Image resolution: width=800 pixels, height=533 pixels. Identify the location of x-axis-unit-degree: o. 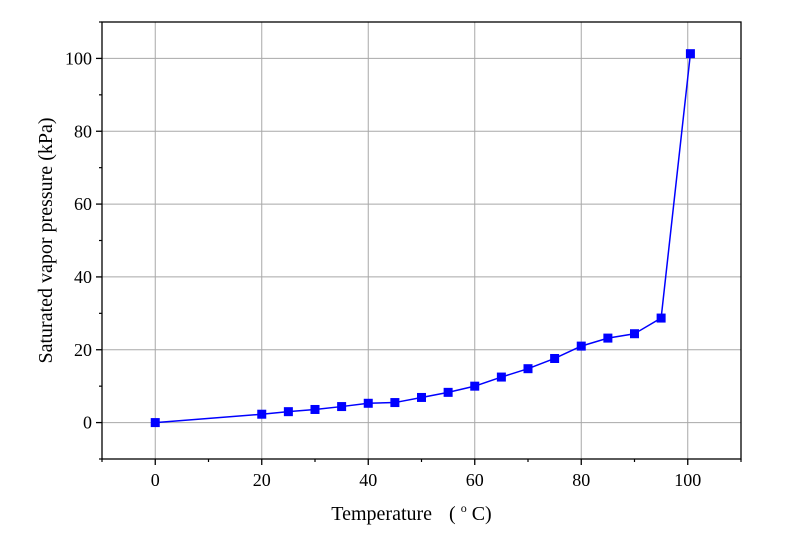
(464, 508).